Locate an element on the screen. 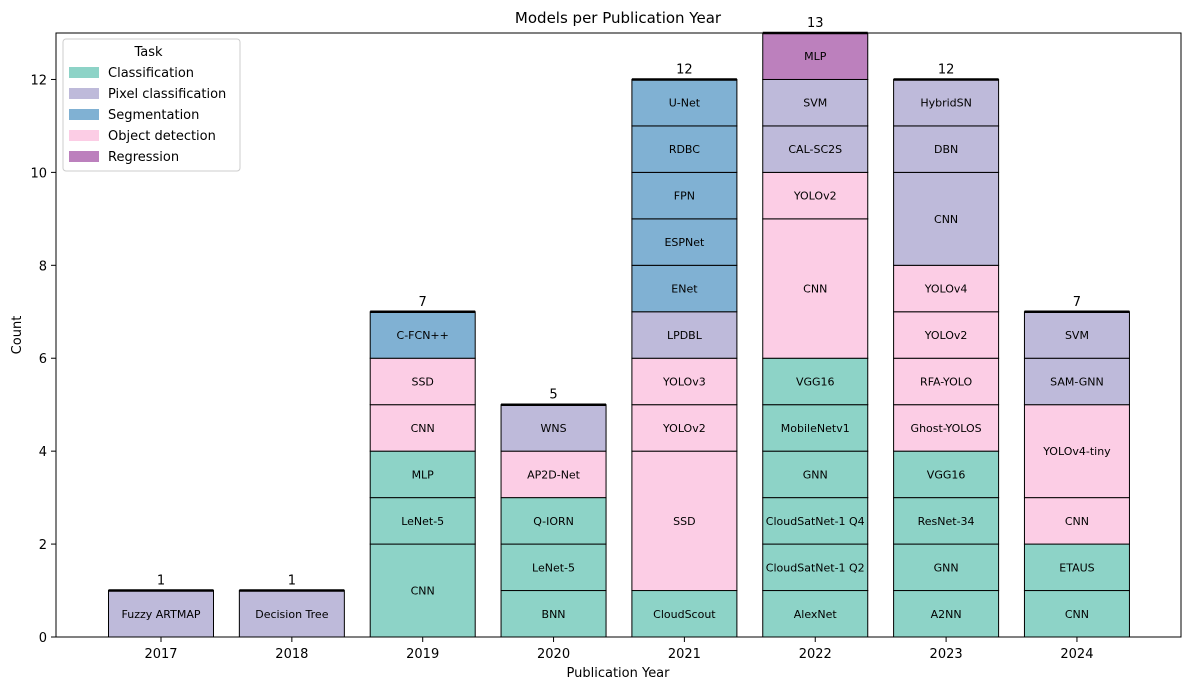  bar-segment-2022-cloudsatnet-1-q4 is located at coordinates (815, 521).